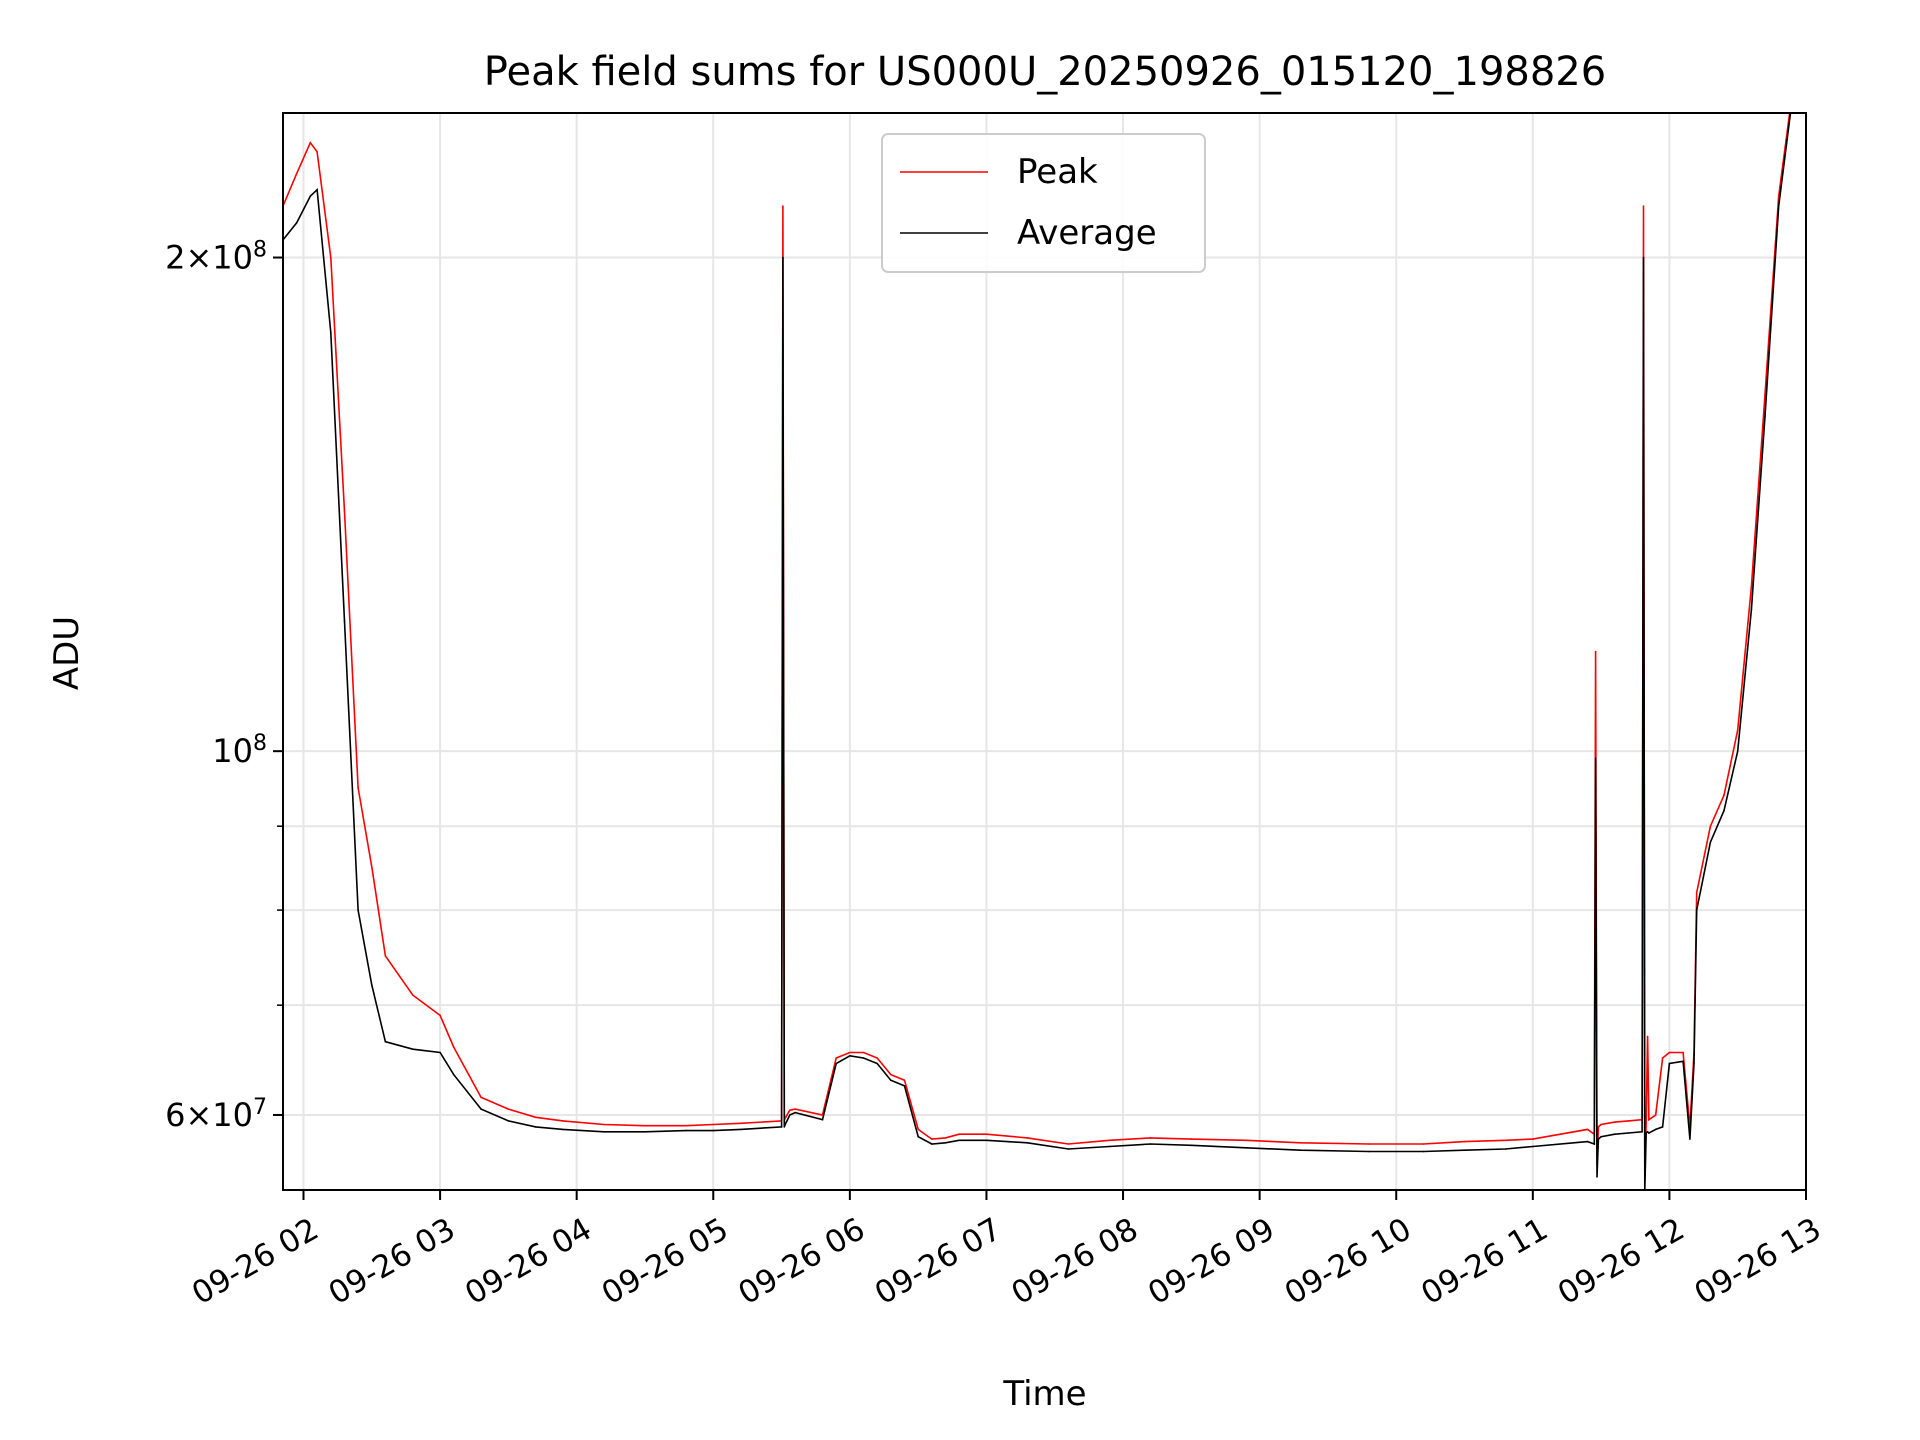 The width and height of the screenshot is (1920, 1440). I want to click on y-tick-label: 108, so click(239, 751).